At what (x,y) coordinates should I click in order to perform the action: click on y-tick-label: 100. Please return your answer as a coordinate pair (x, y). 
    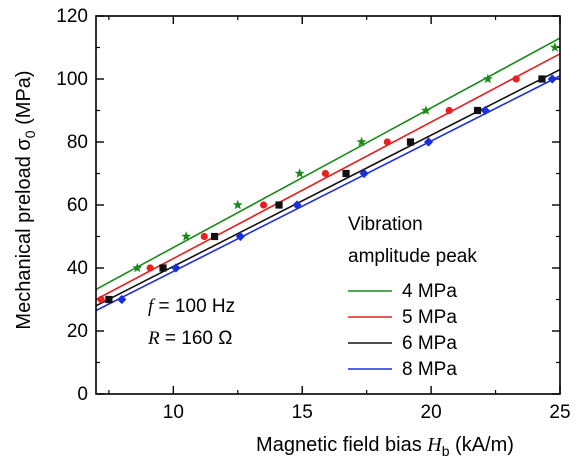
    Looking at the image, I should click on (72, 79).